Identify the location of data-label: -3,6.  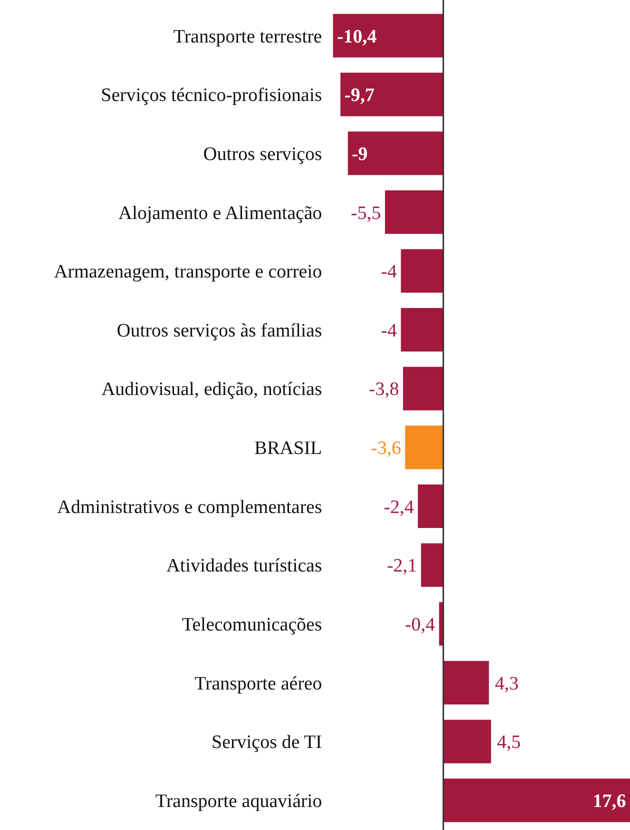
(386, 449).